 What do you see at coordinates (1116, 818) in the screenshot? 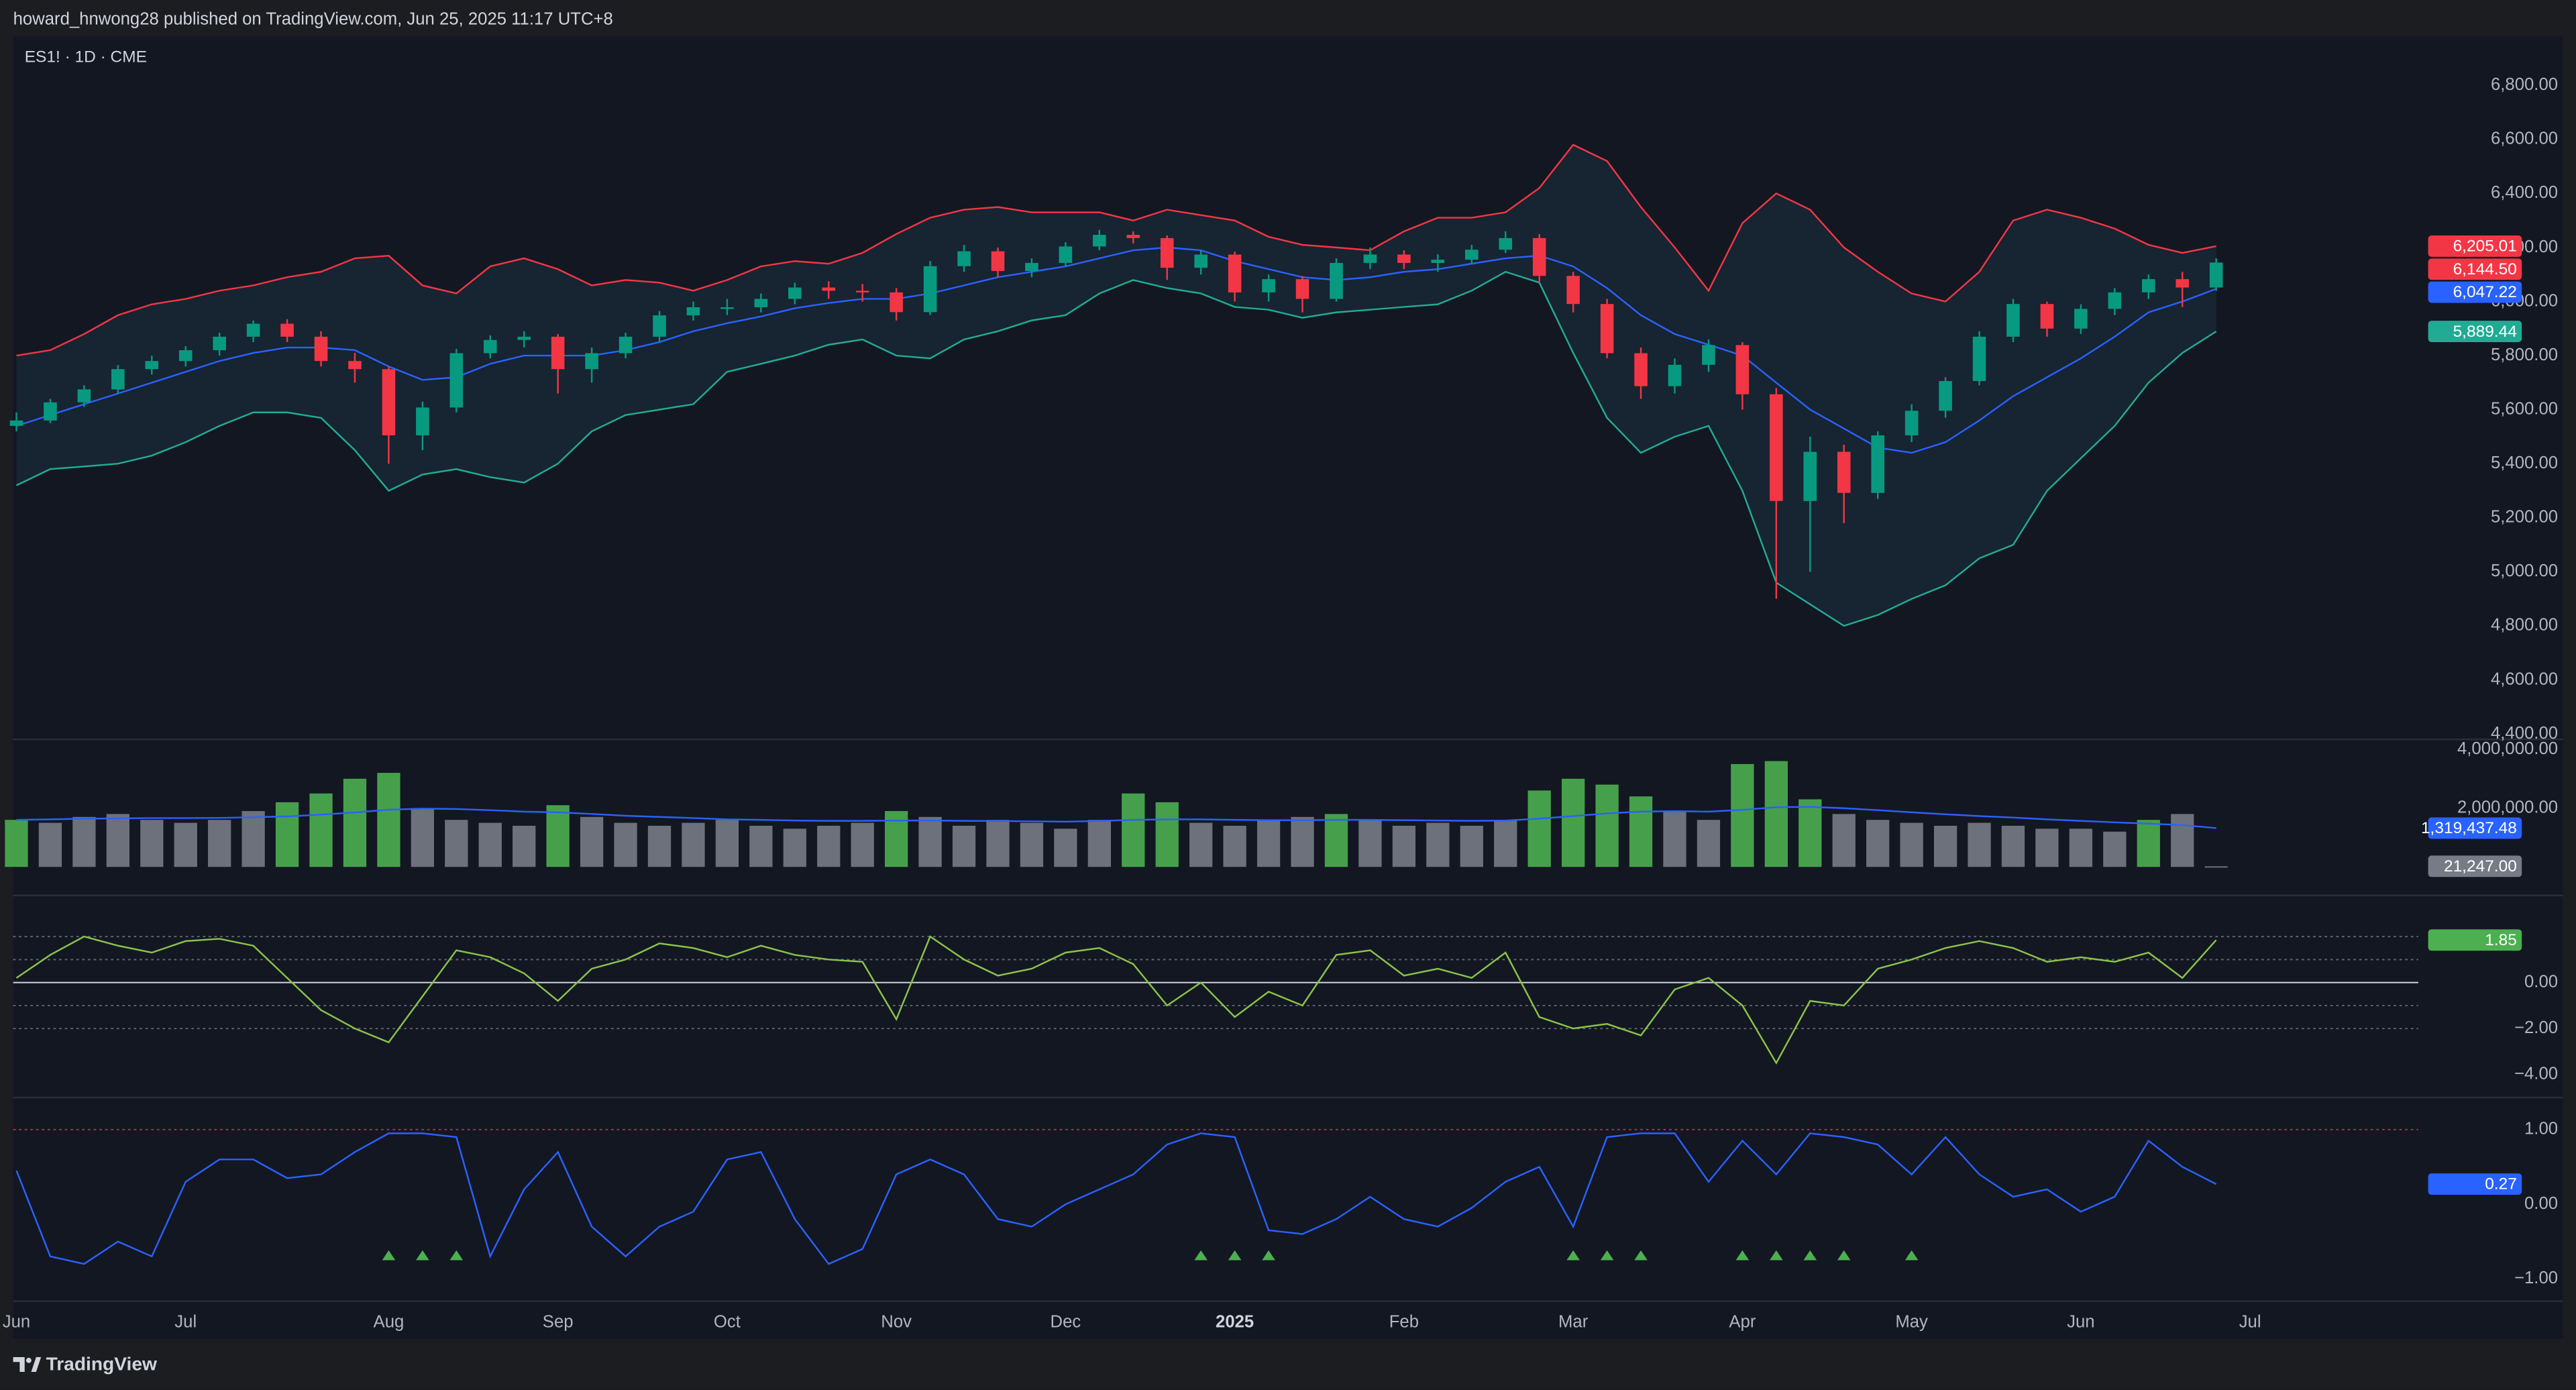
I see `moving-average` at bounding box center [1116, 818].